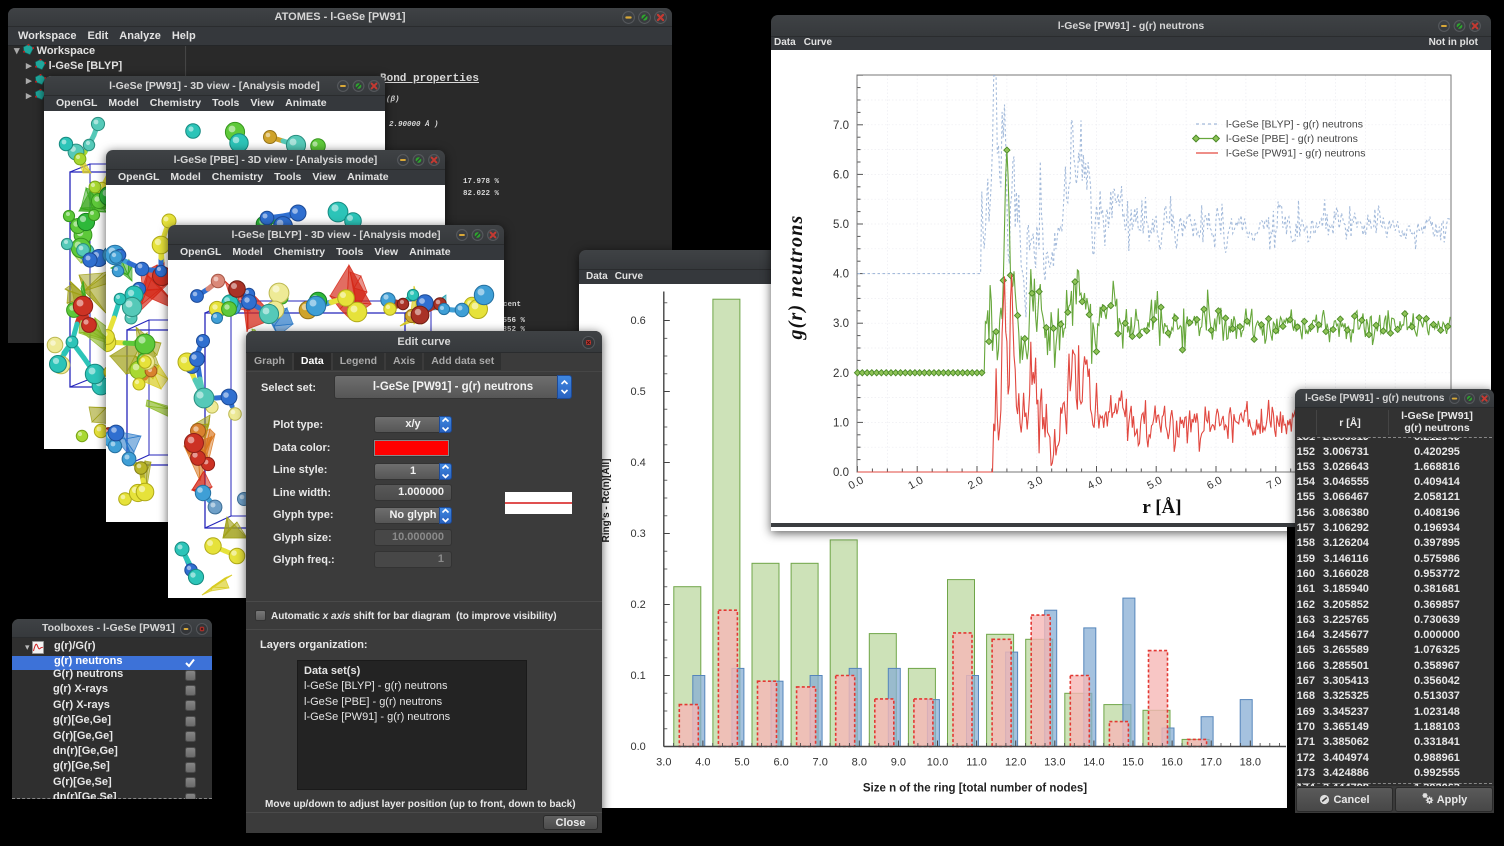 This screenshot has width=1504, height=846. What do you see at coordinates (638, 463) in the screenshot?
I see `svg-text: 0.4` at bounding box center [638, 463].